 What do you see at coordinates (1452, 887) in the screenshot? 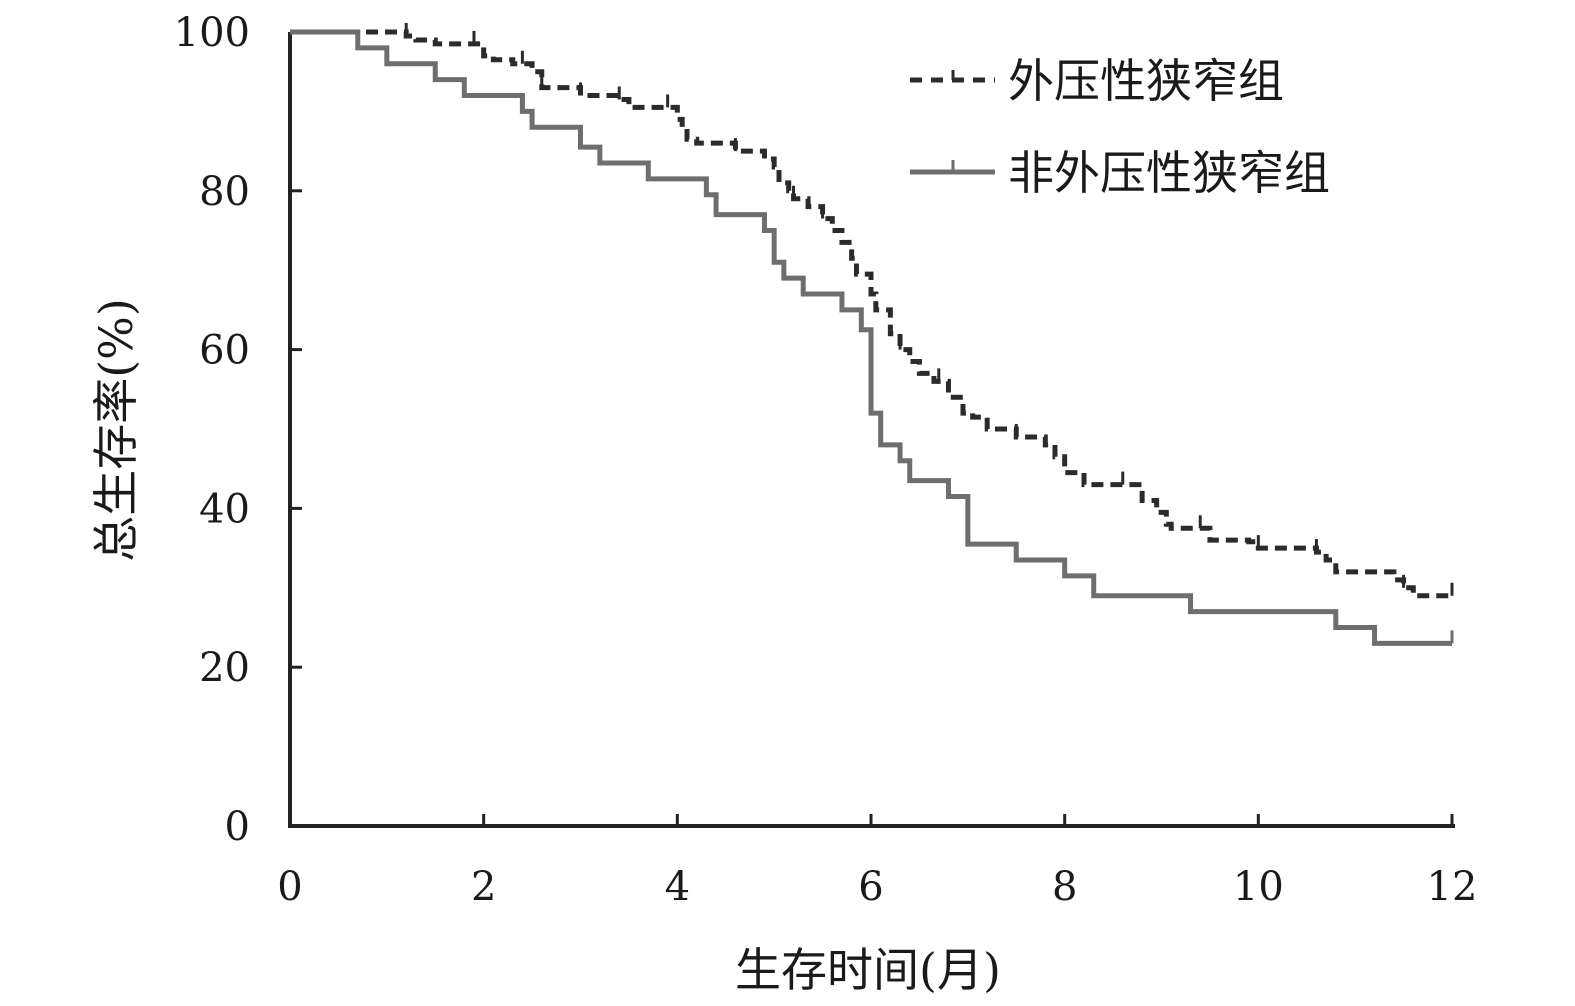
I see `x-tick-label: 12` at bounding box center [1452, 887].